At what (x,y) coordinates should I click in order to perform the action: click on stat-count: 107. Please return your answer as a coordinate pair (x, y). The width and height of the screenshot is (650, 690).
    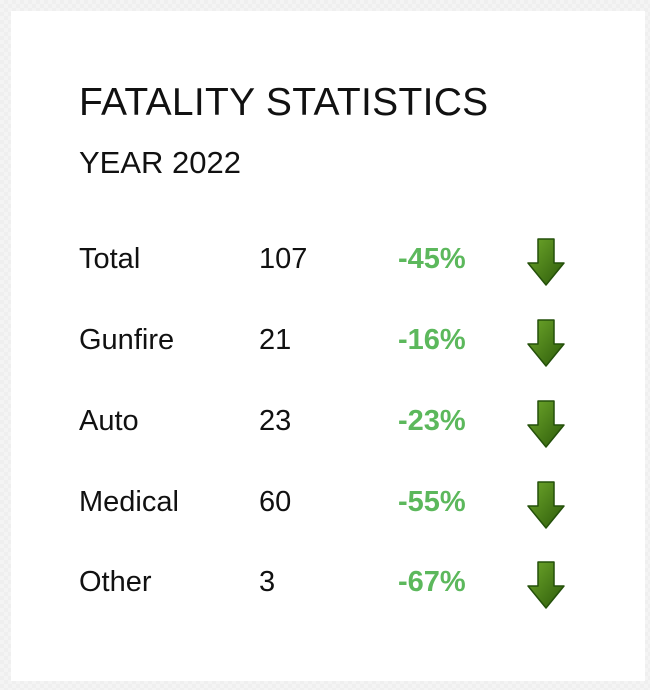
    Looking at the image, I should click on (283, 259).